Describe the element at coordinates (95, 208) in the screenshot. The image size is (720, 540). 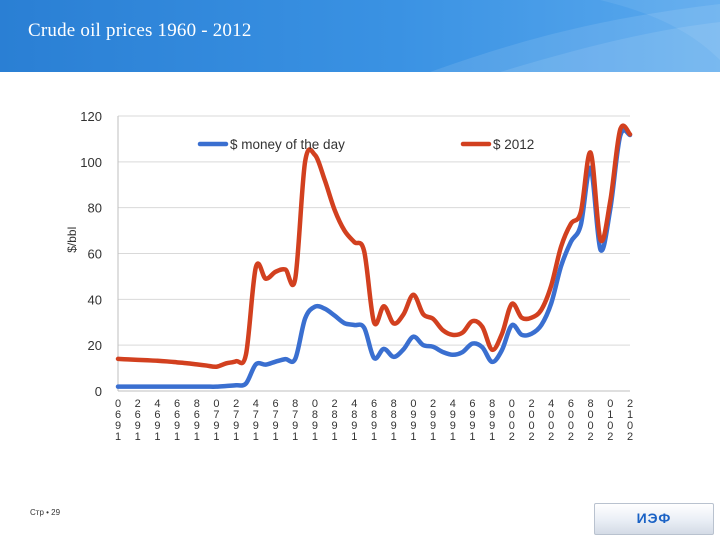
I see `y-tick-label: 80` at that location.